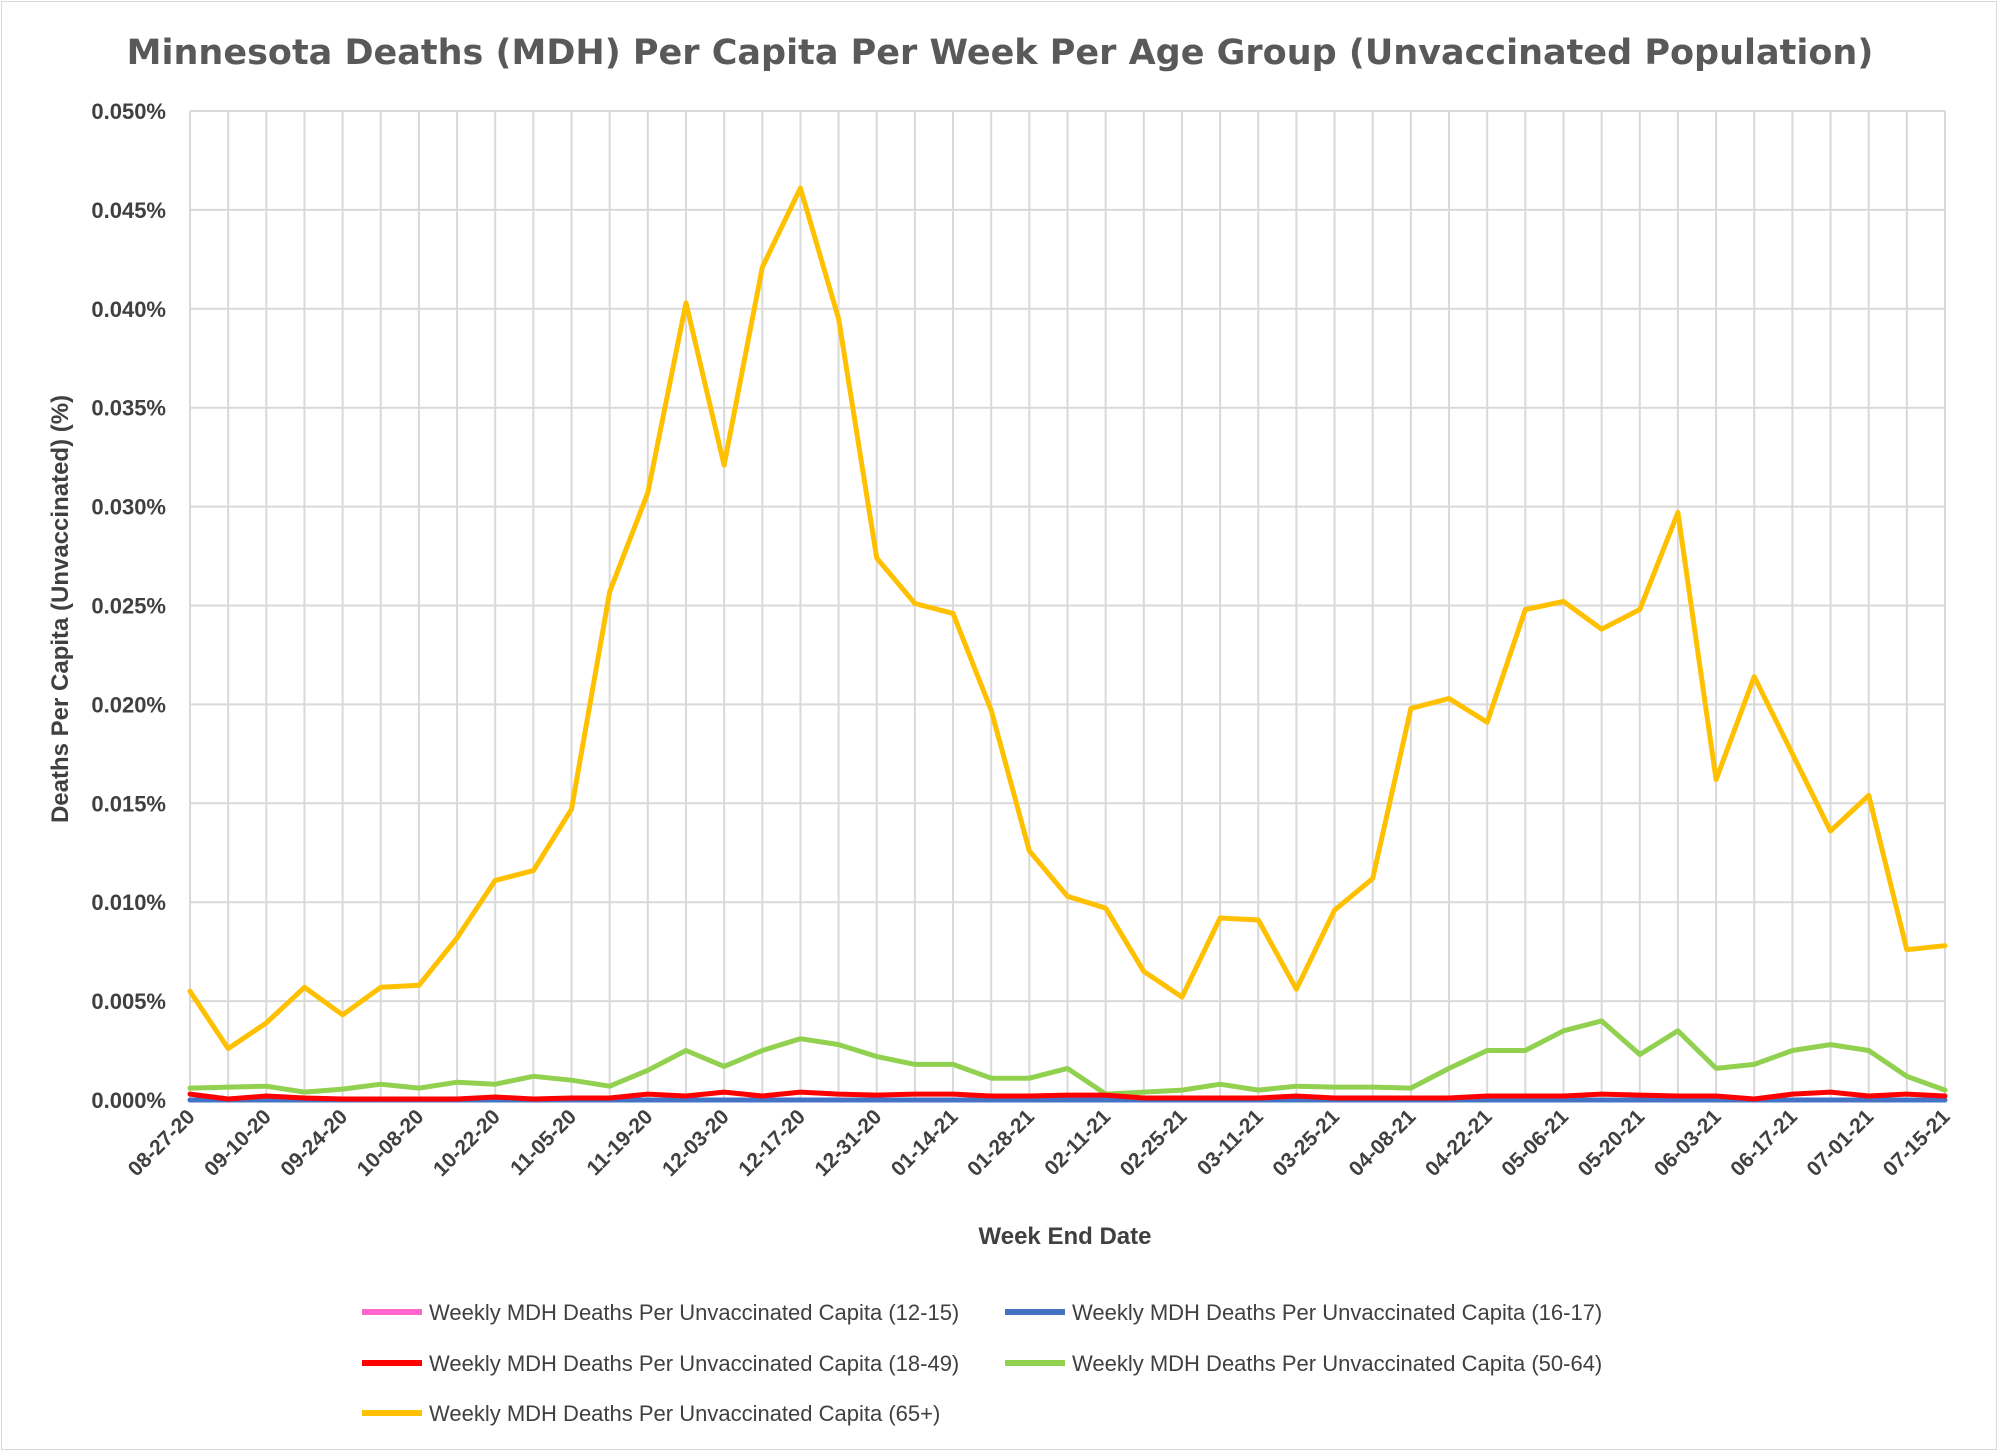 Image resolution: width=2000 pixels, height=1453 pixels. I want to click on x-tick-label: 12-03-20, so click(696, 1143).